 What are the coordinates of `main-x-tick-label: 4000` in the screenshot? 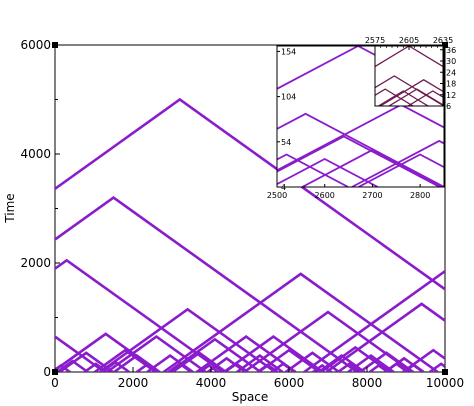 It's located at (211, 383).